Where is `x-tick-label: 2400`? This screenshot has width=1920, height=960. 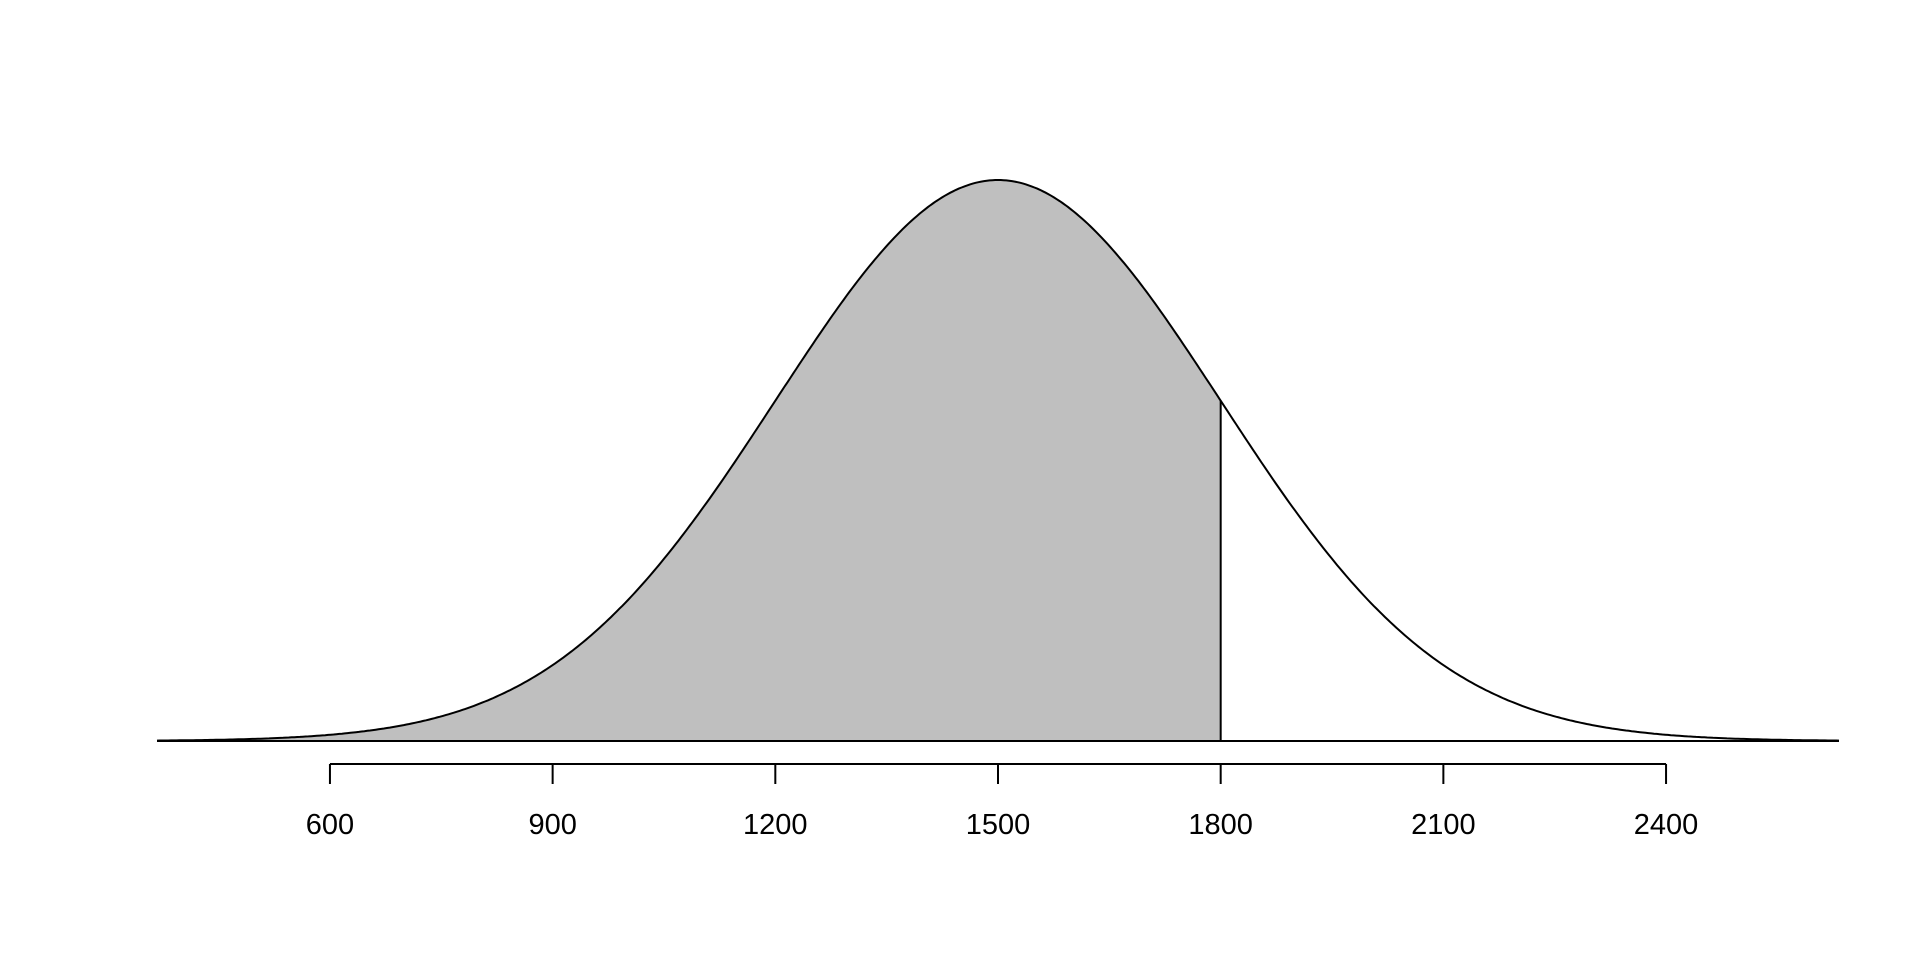
x-tick-label: 2400 is located at coordinates (1666, 825).